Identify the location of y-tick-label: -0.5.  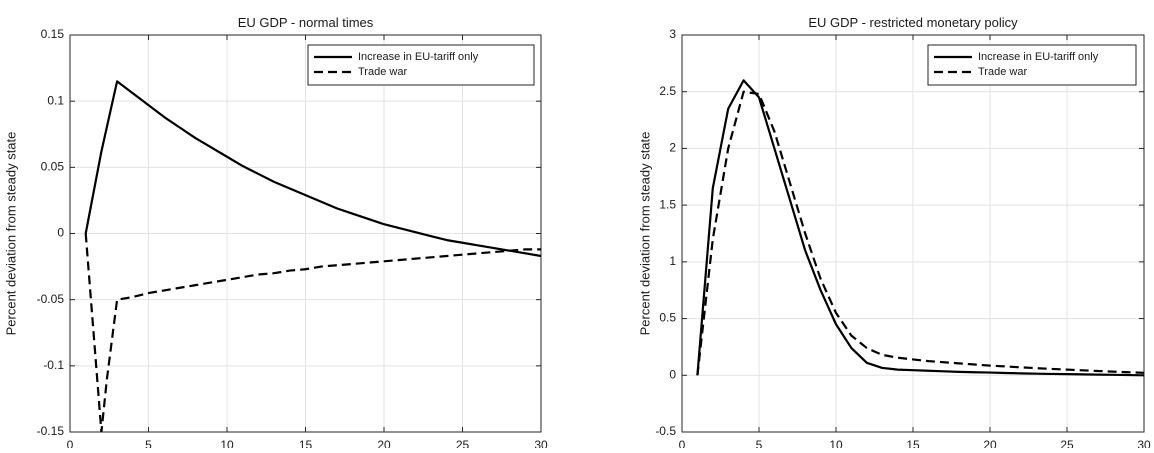
(665, 431).